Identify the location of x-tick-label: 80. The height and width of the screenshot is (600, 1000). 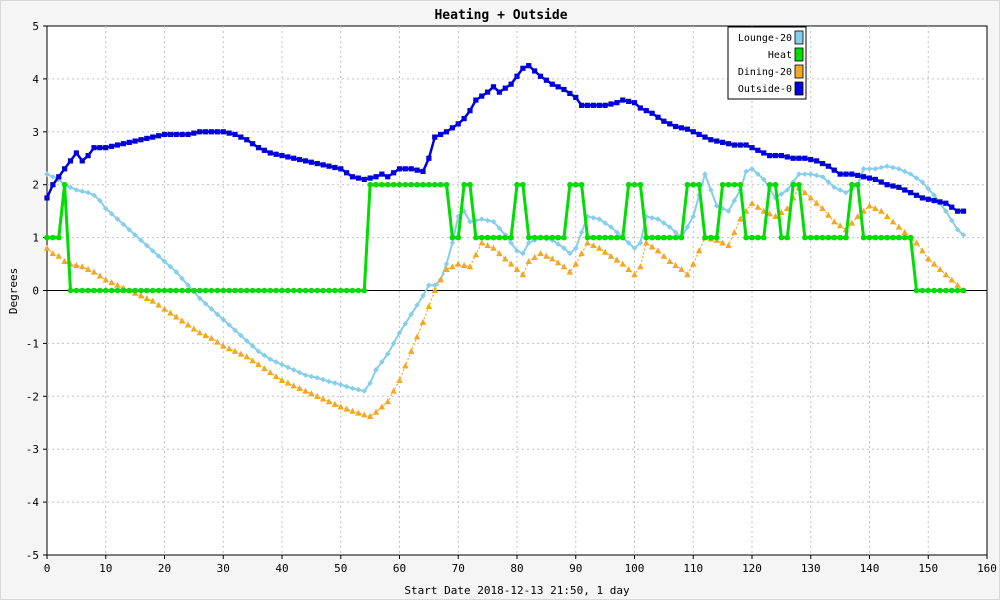
(516, 568).